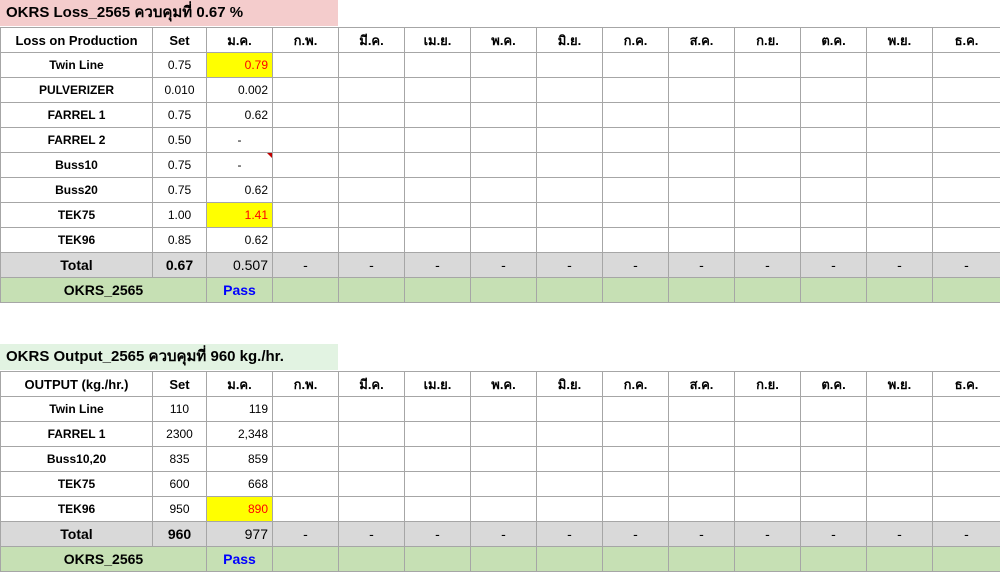 The width and height of the screenshot is (1000, 583). What do you see at coordinates (239, 434) in the screenshot?
I see `jan-cell: 2,348` at bounding box center [239, 434].